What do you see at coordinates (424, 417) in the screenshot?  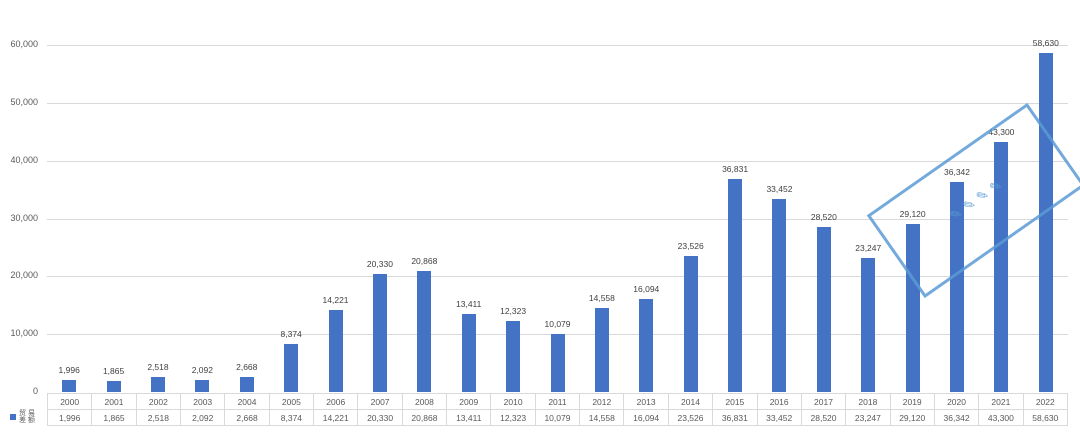 I see `table-value: 20,868` at bounding box center [424, 417].